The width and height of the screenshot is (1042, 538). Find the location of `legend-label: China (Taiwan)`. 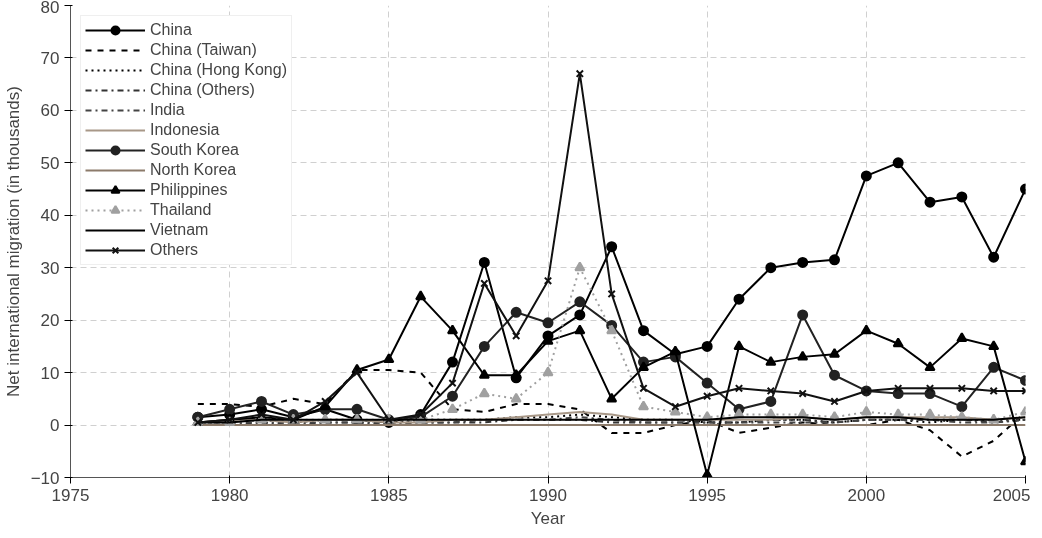

legend-label: China (Taiwan) is located at coordinates (203, 50).